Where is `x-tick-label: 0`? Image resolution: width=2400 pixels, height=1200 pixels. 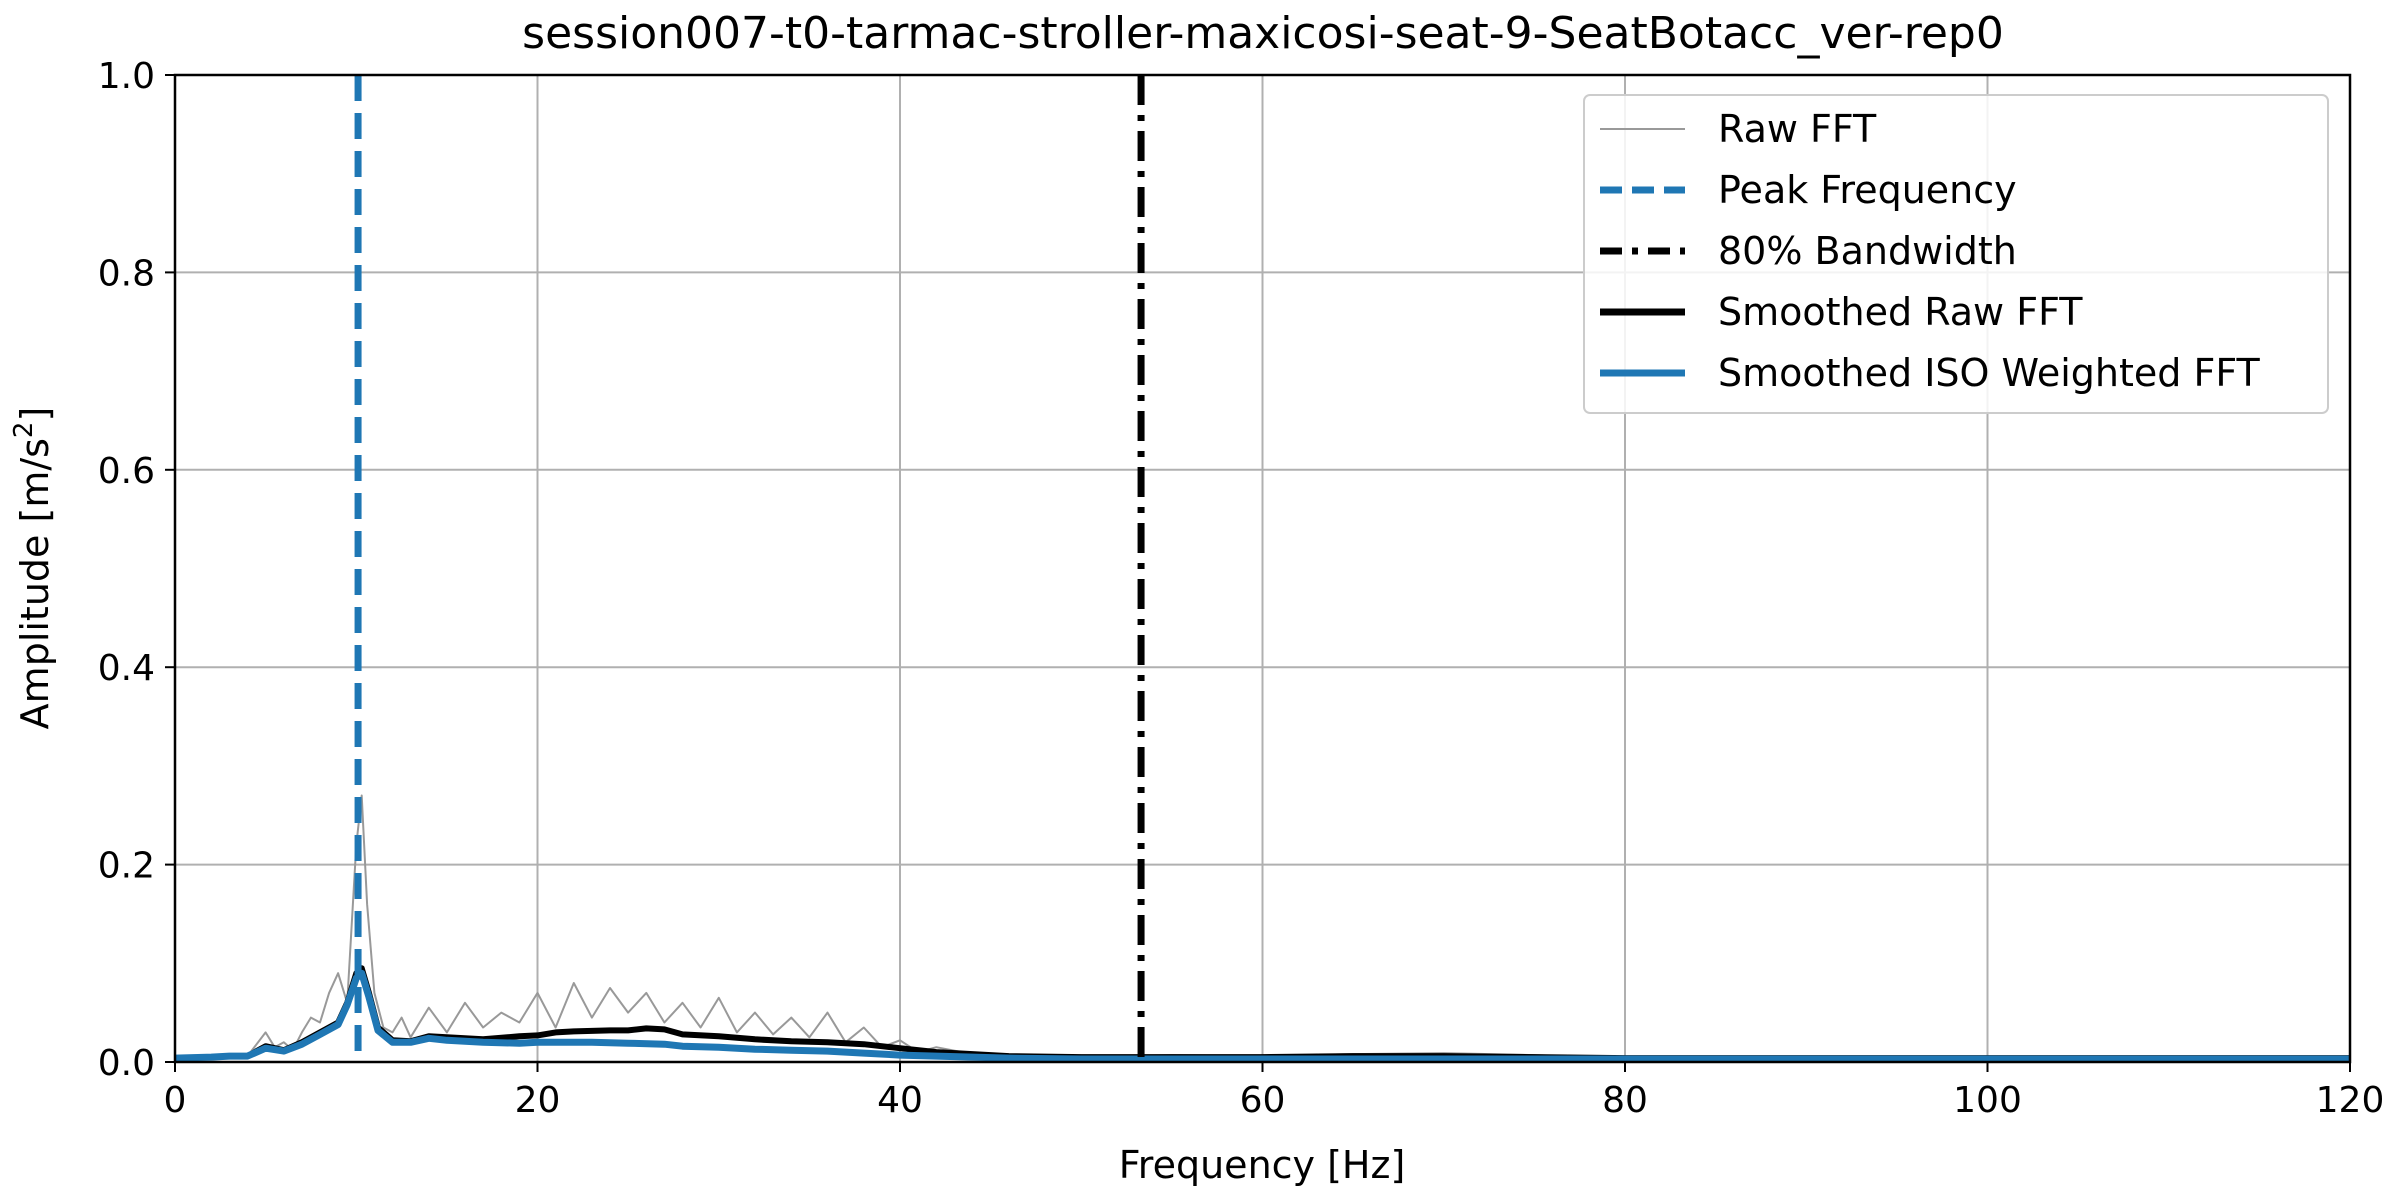
x-tick-label: 0 is located at coordinates (175, 1100).